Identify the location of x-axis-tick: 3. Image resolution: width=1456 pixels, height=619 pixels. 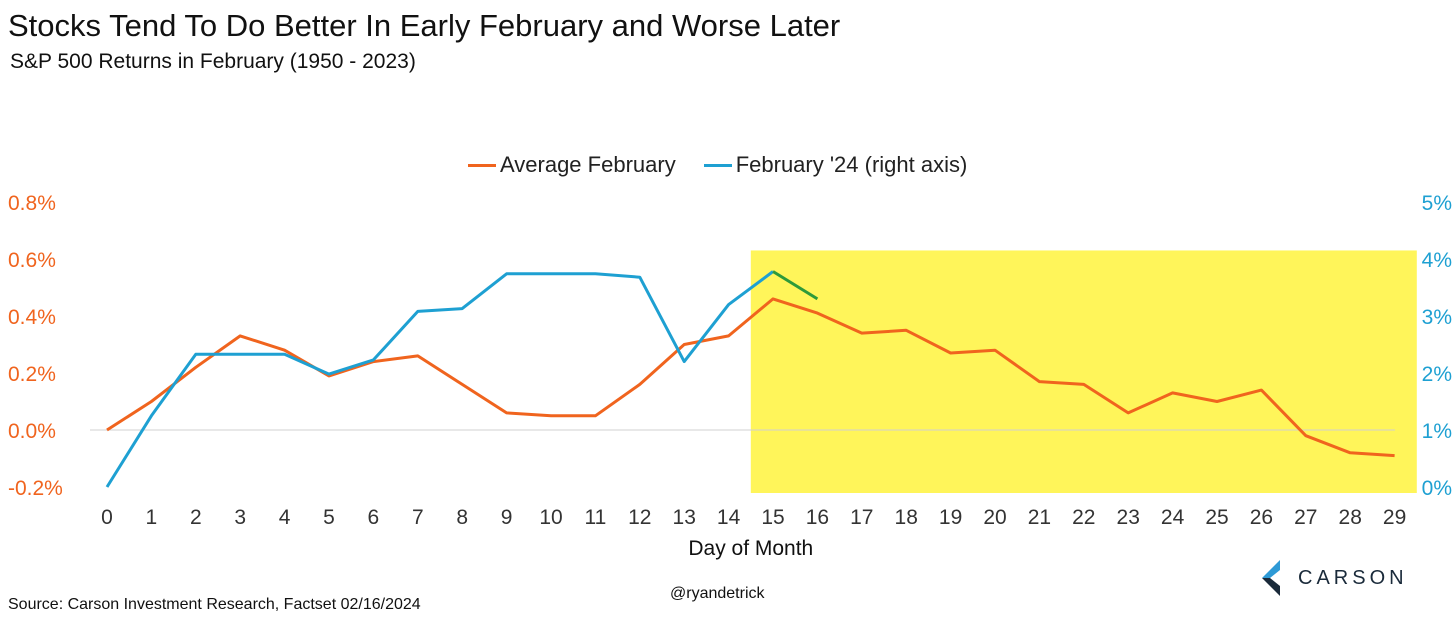
(240, 517).